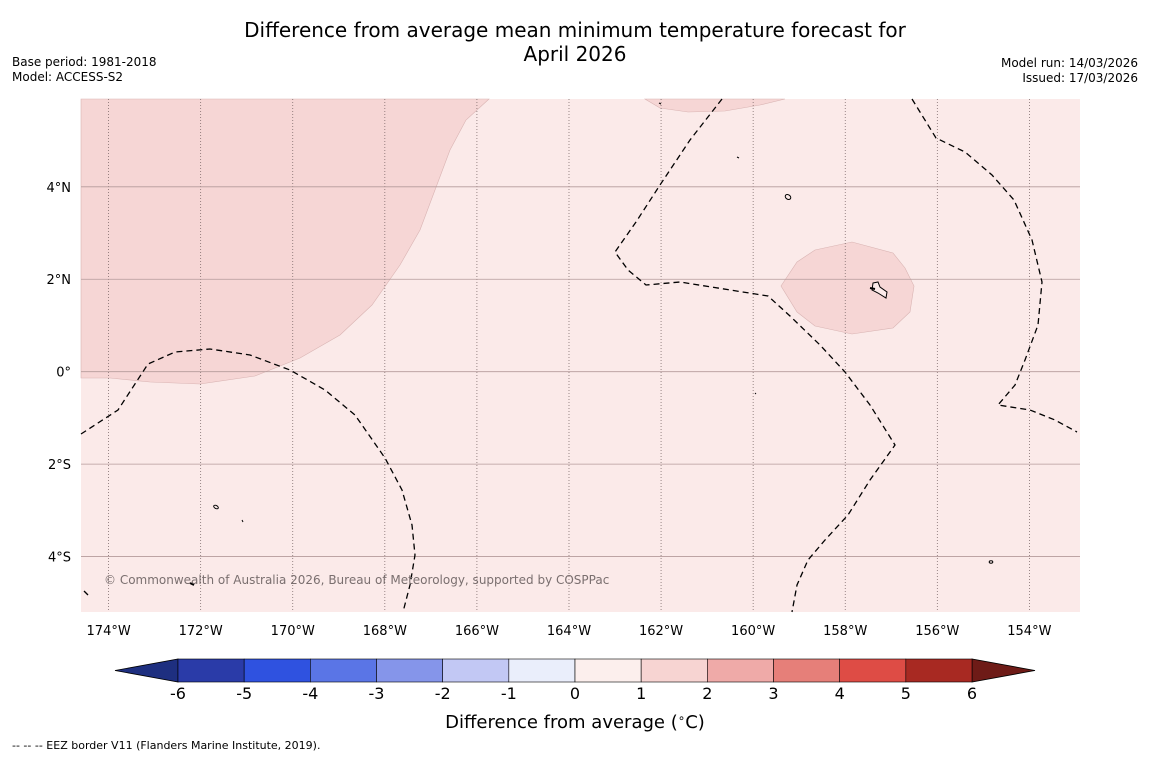 The image size is (1150, 758). I want to click on latitude-labels: 4°N 2°N 0° 2°S 4°S, so click(59, 373).